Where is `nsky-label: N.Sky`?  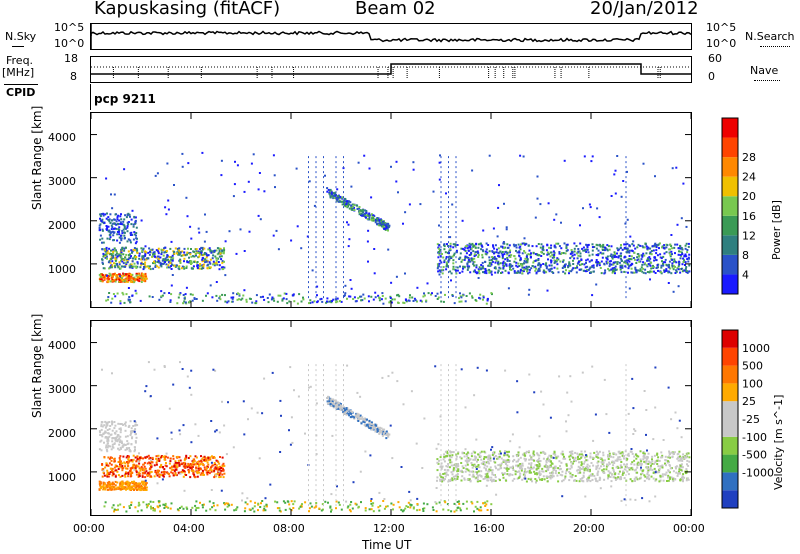 nsky-label: N.Sky is located at coordinates (21, 36).